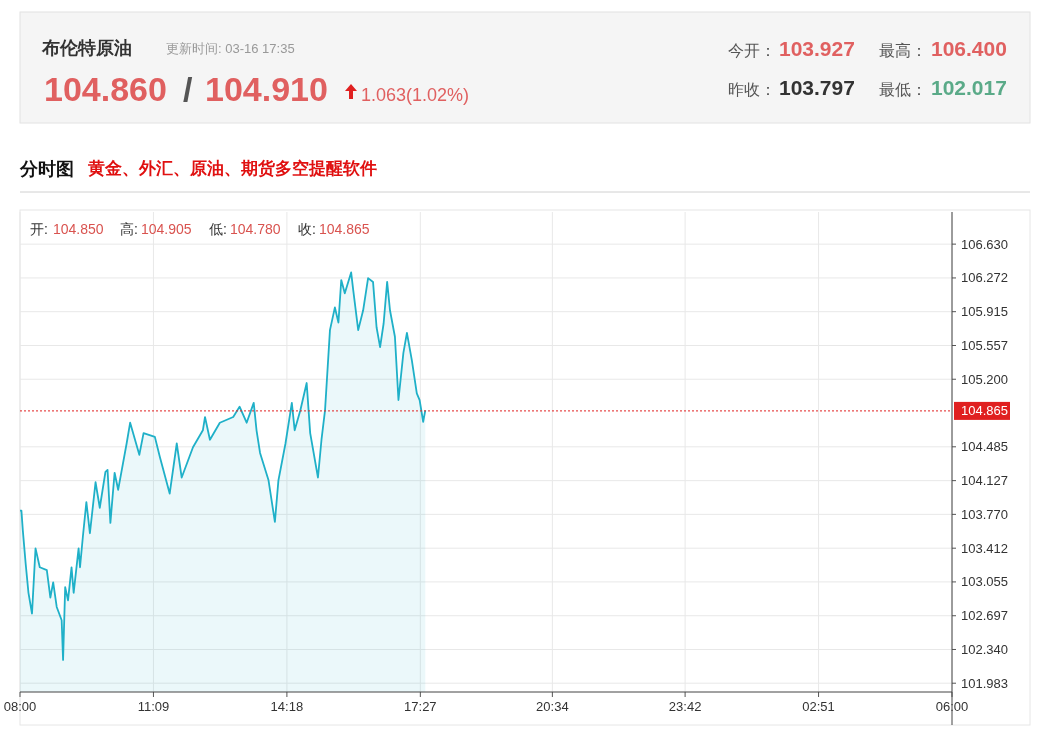 The height and width of the screenshot is (747, 1056). Describe the element at coordinates (153, 706) in the screenshot. I see `x-tick-label: 11:09` at that location.